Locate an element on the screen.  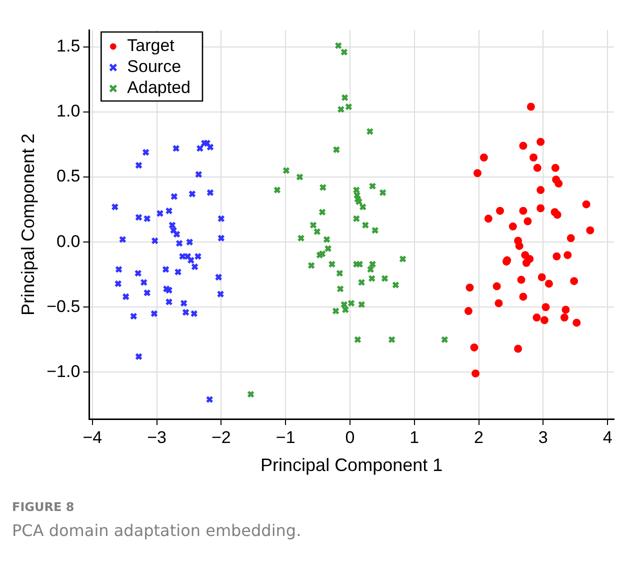
x-tick-label: 4 is located at coordinates (607, 437).